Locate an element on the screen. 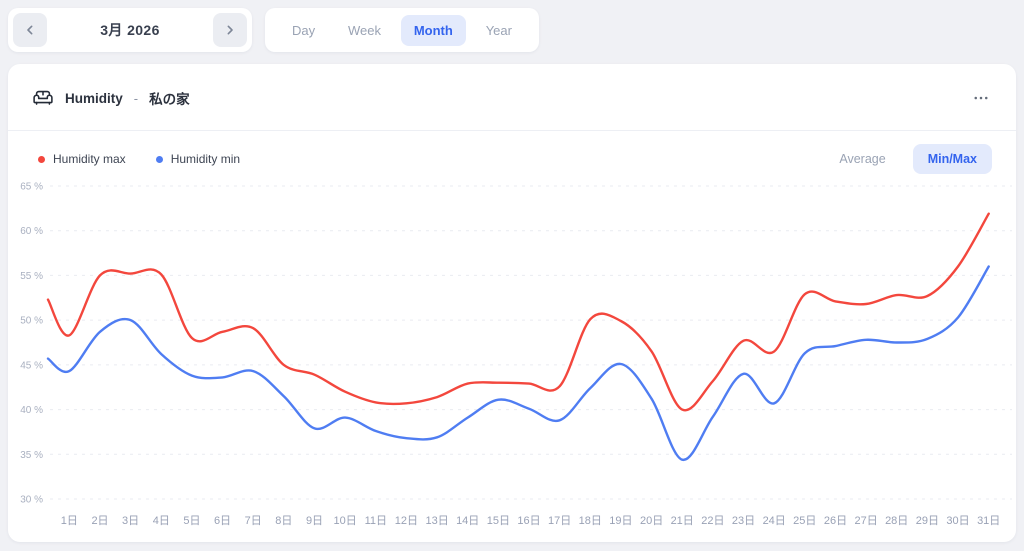  x-axis-label: 31日 is located at coordinates (988, 521).